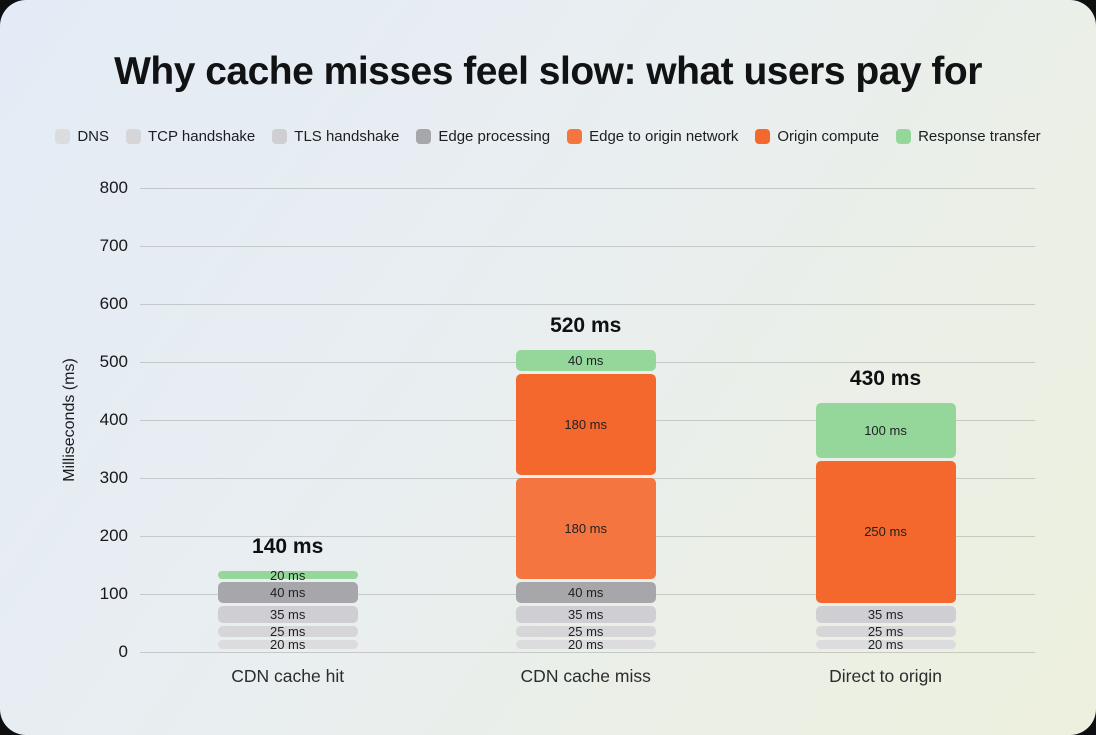 The width and height of the screenshot is (1096, 735). What do you see at coordinates (113, 477) in the screenshot?
I see `y-tick-label: 300` at bounding box center [113, 477].